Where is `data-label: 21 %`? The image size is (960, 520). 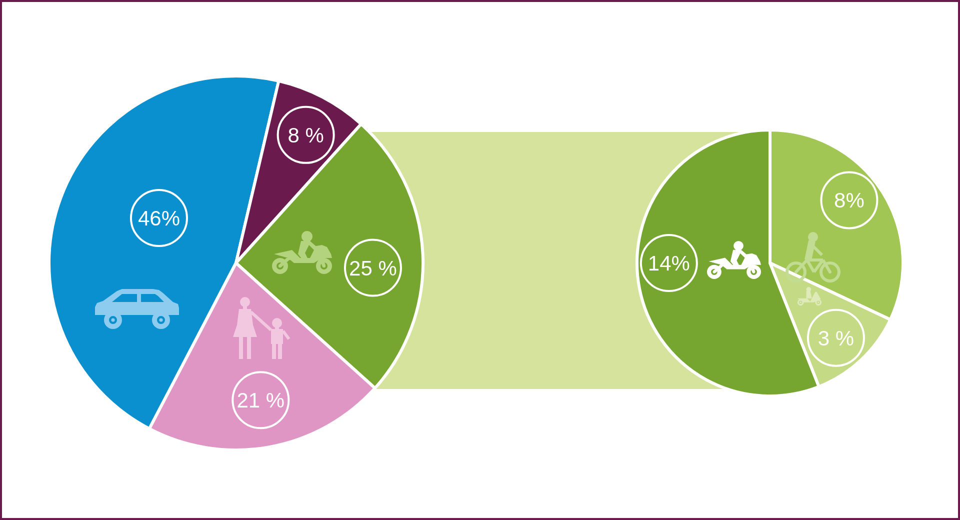
data-label: 21 % is located at coordinates (260, 400).